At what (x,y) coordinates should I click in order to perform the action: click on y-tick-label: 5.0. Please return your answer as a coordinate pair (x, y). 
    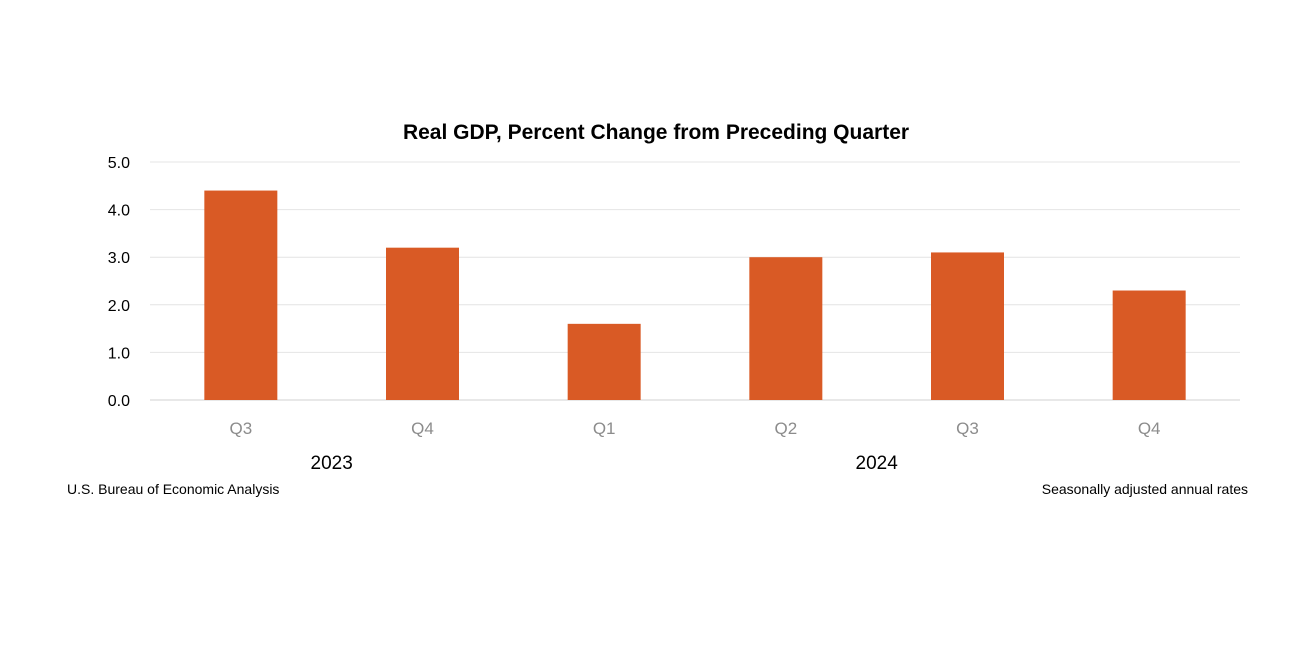
    Looking at the image, I should click on (119, 163).